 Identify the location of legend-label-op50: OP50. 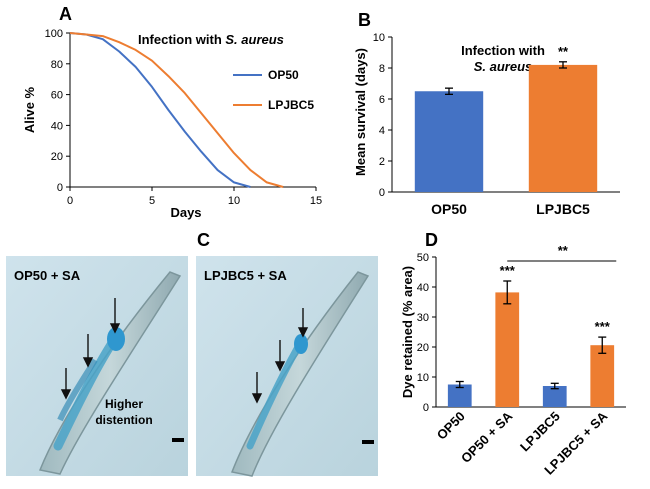
(283, 75).